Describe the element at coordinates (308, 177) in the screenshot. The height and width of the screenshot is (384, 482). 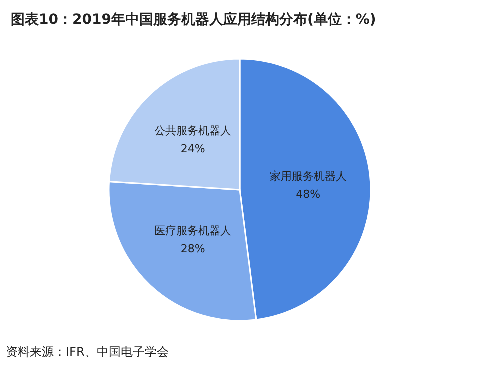
I see `slice-label: 家用服务机器人` at that location.